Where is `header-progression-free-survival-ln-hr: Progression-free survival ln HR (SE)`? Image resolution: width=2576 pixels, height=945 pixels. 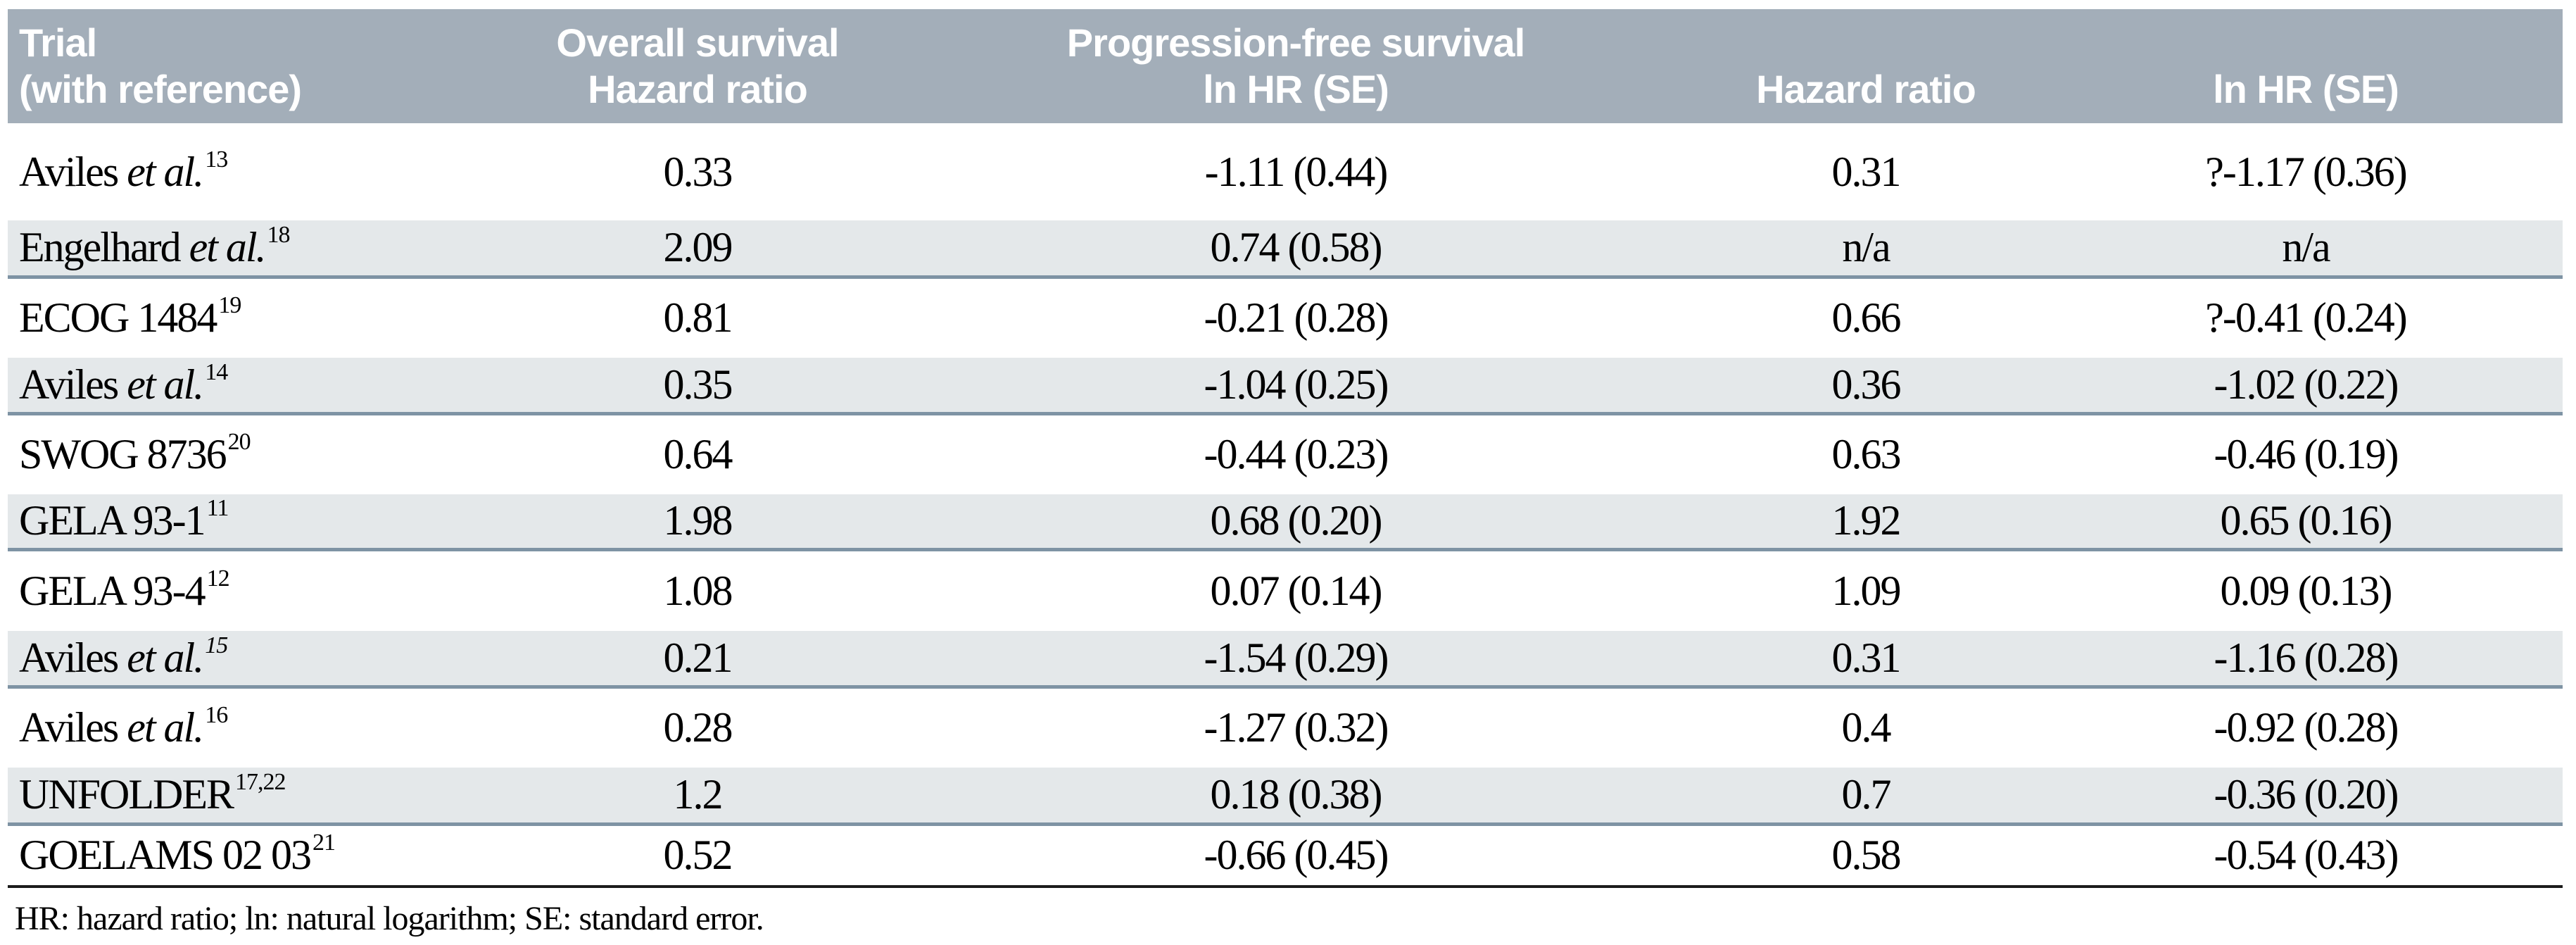 header-progression-free-survival-ln-hr: Progression-free survival ln HR (SE) is located at coordinates (1296, 66).